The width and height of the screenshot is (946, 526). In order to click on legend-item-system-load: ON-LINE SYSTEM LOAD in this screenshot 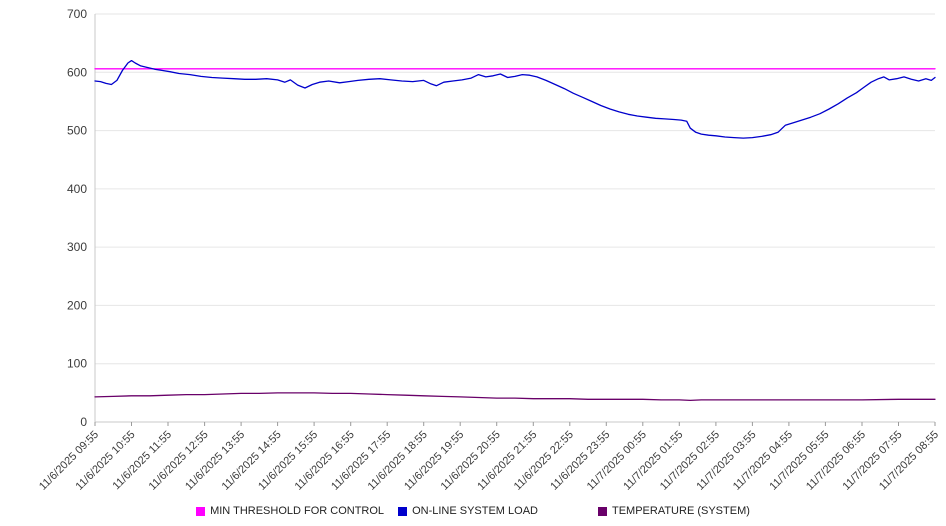, I will do `click(468, 511)`.